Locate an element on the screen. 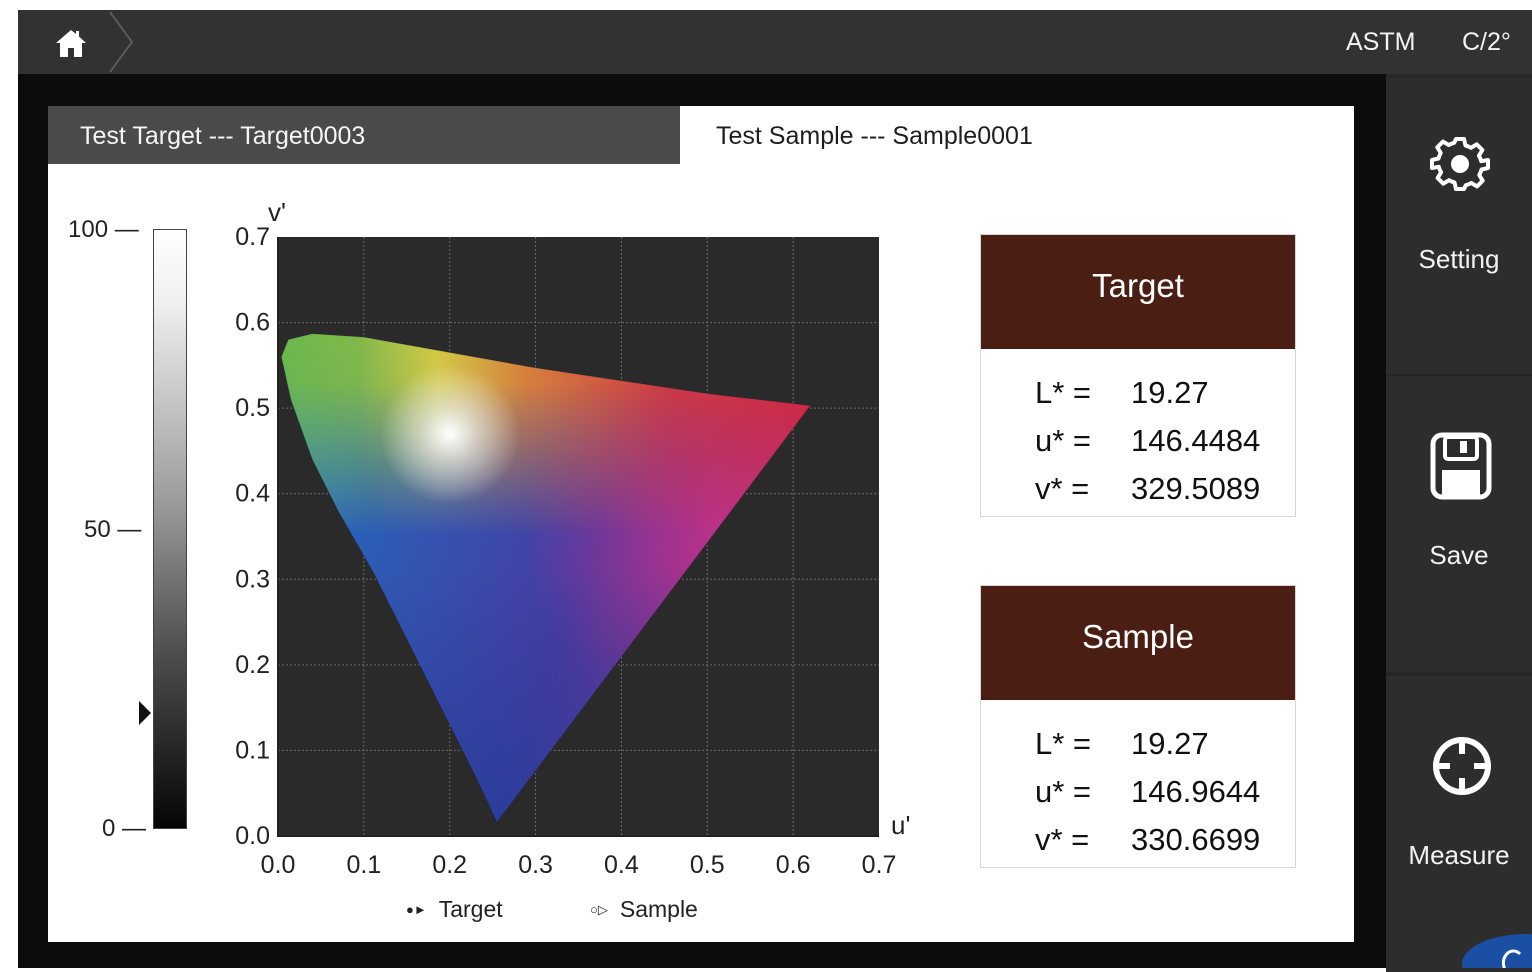 The width and height of the screenshot is (1532, 972). top-bar is located at coordinates (775, 42).